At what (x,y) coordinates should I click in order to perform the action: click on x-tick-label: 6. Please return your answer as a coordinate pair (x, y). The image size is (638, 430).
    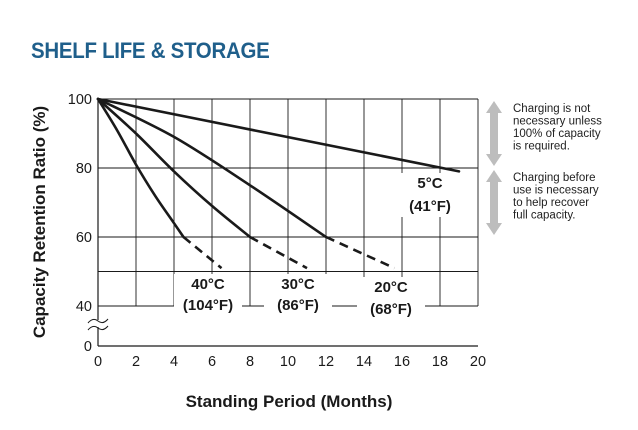
    Looking at the image, I should click on (212, 362).